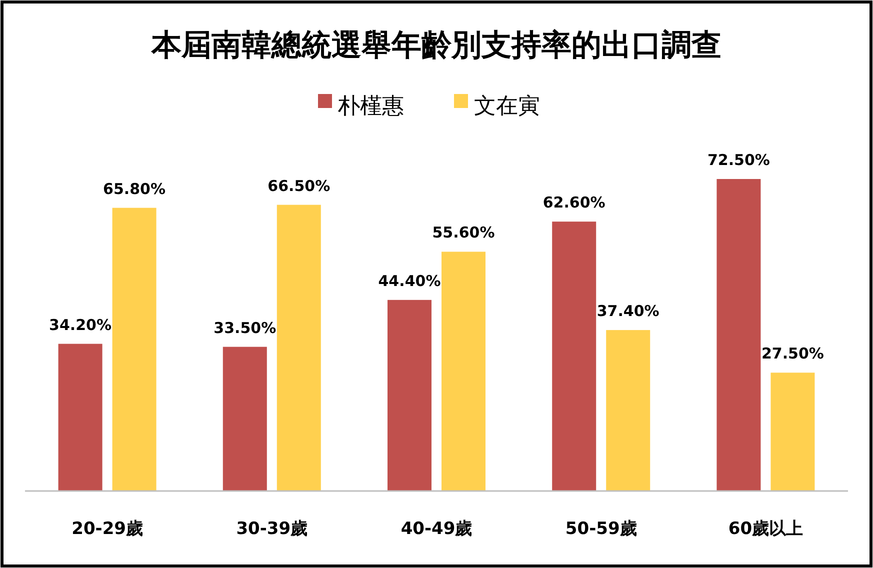 The width and height of the screenshot is (873, 568). Describe the element at coordinates (80, 325) in the screenshot. I see `data-label: 34.20%` at that location.